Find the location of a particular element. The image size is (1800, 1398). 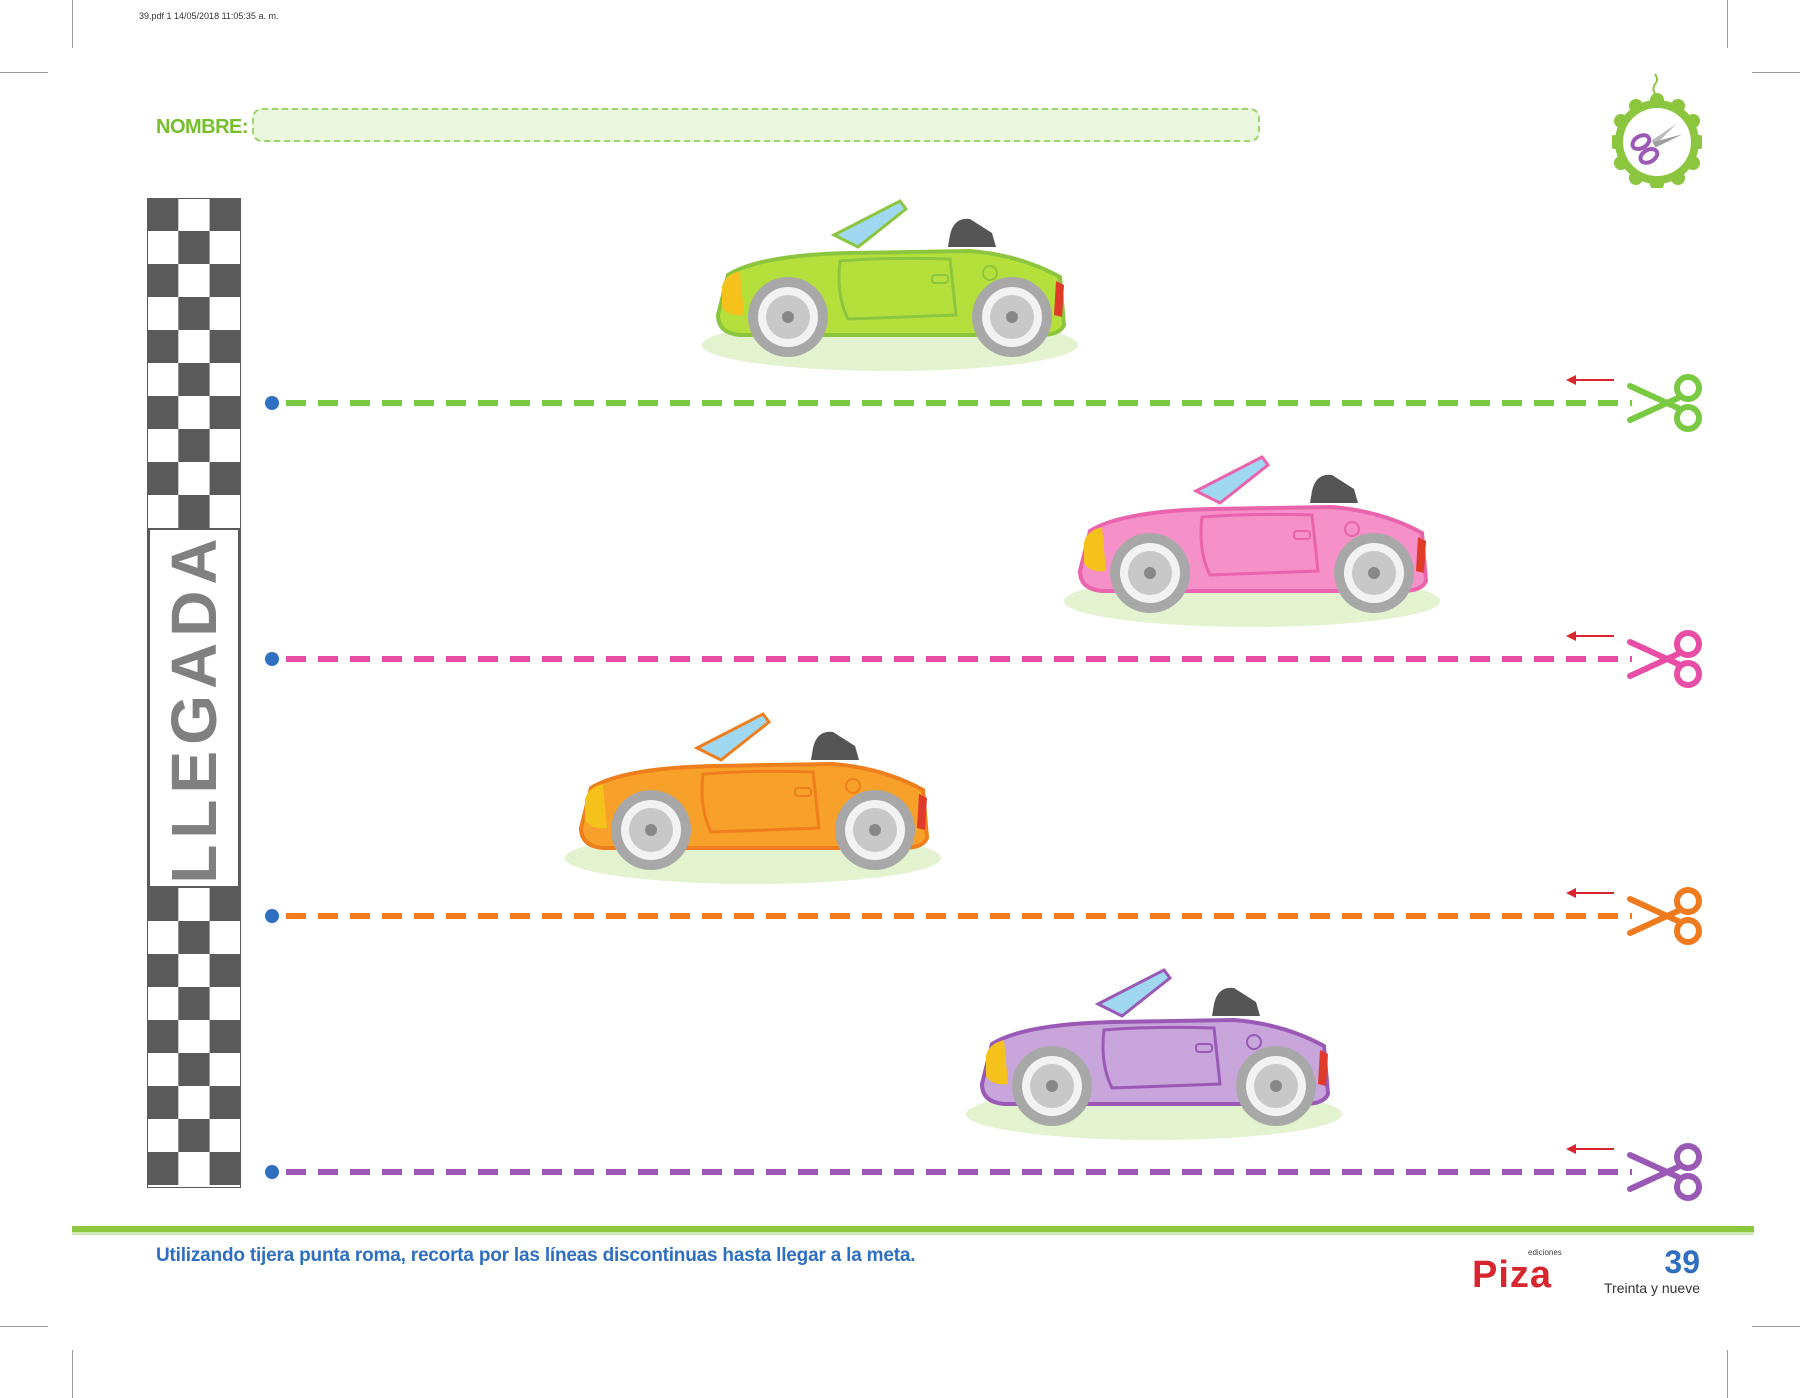

logo-wordmark: Piza is located at coordinates (1512, 1275).